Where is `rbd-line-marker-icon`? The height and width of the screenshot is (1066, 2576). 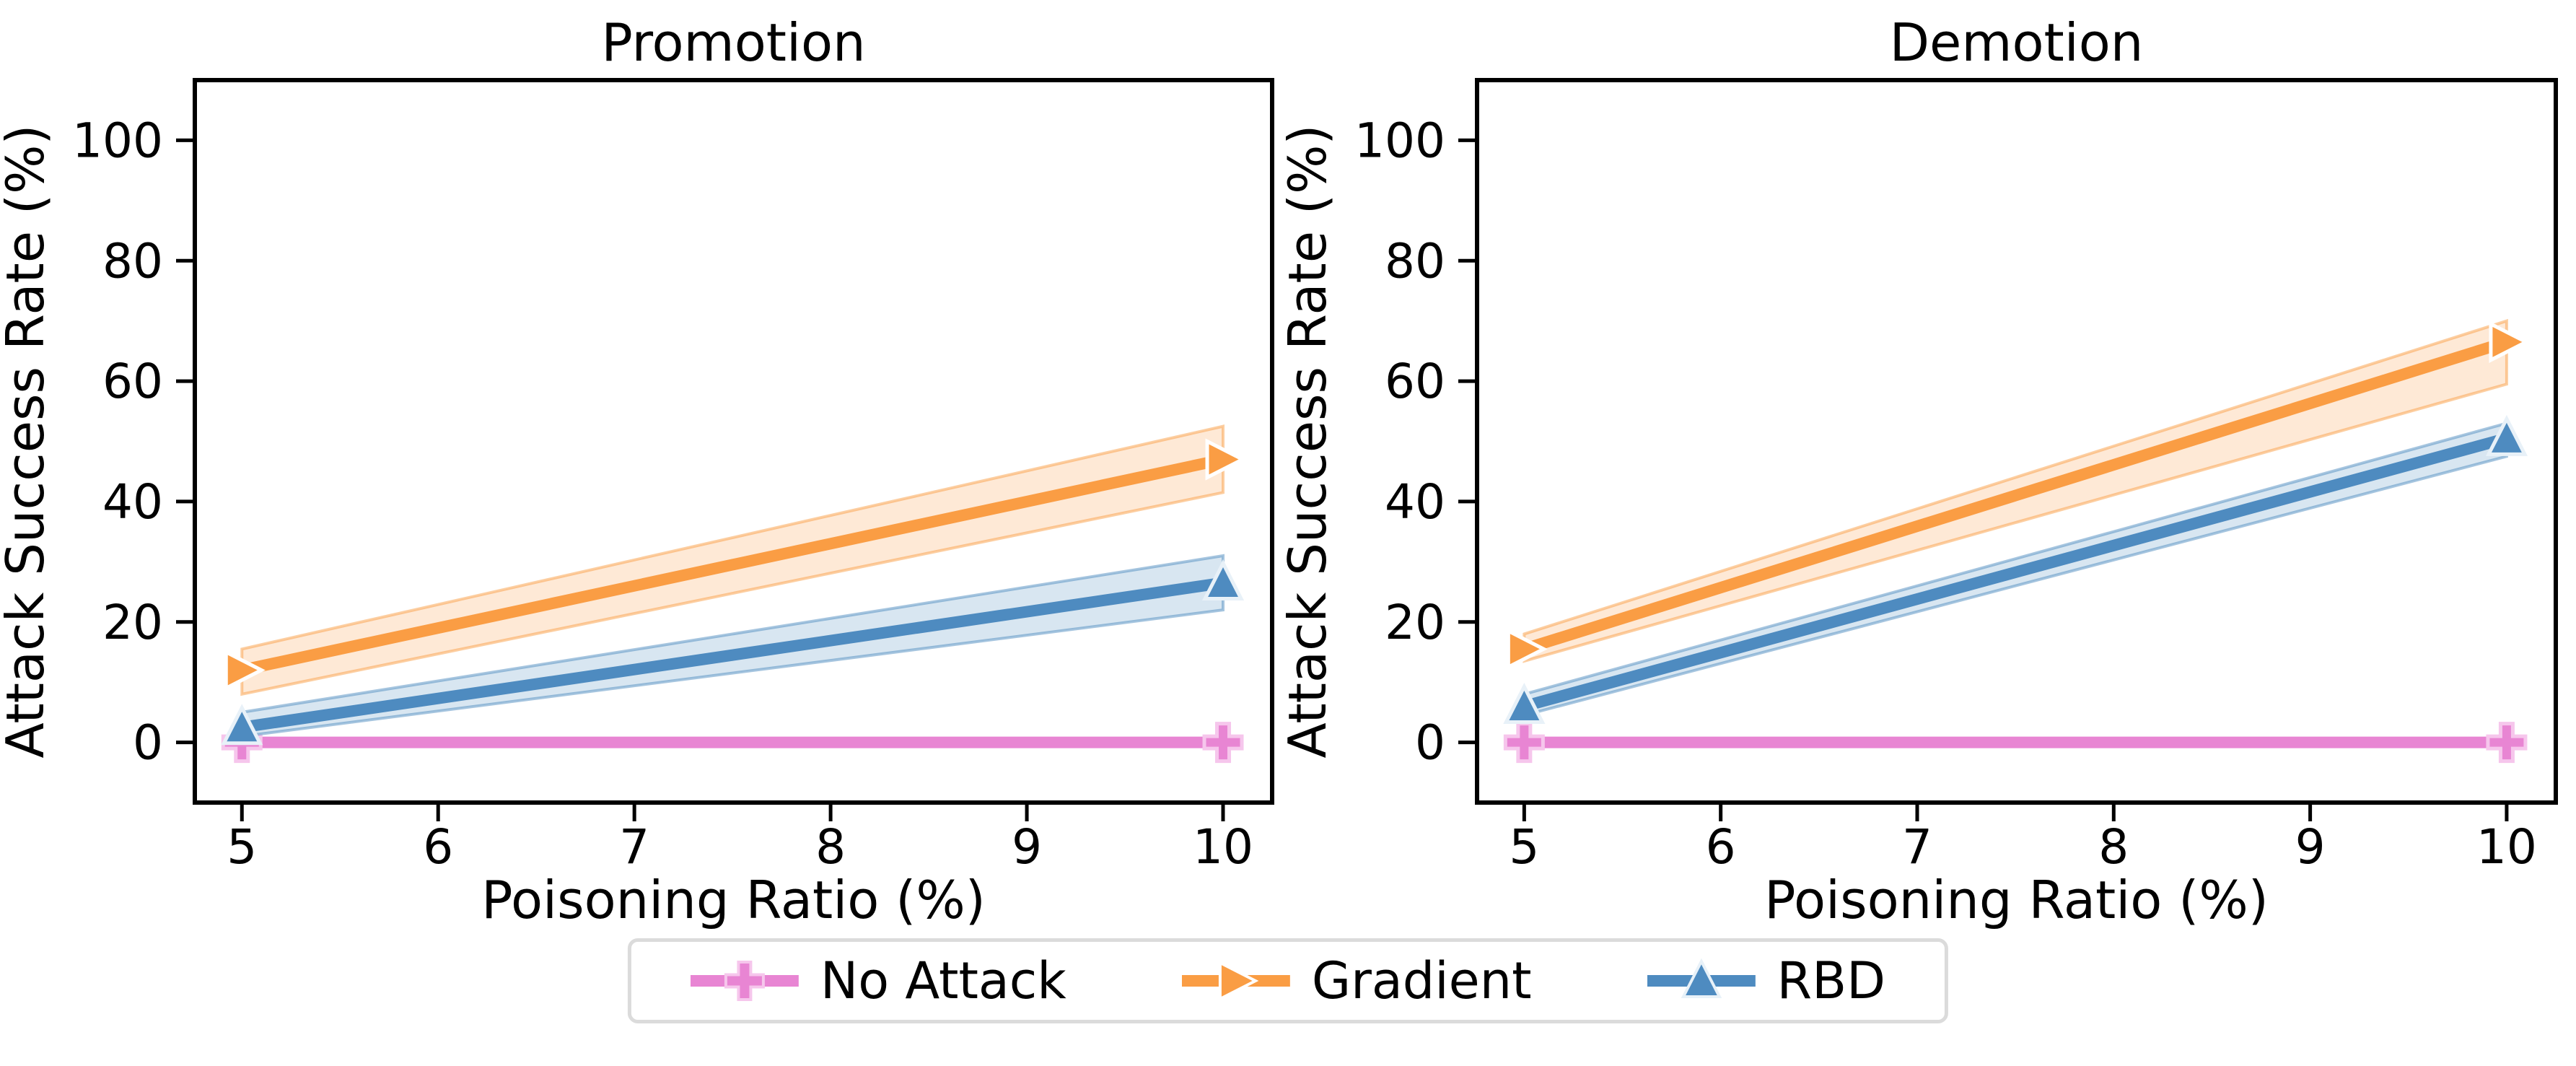
rbd-line-marker-icon is located at coordinates (1701, 978).